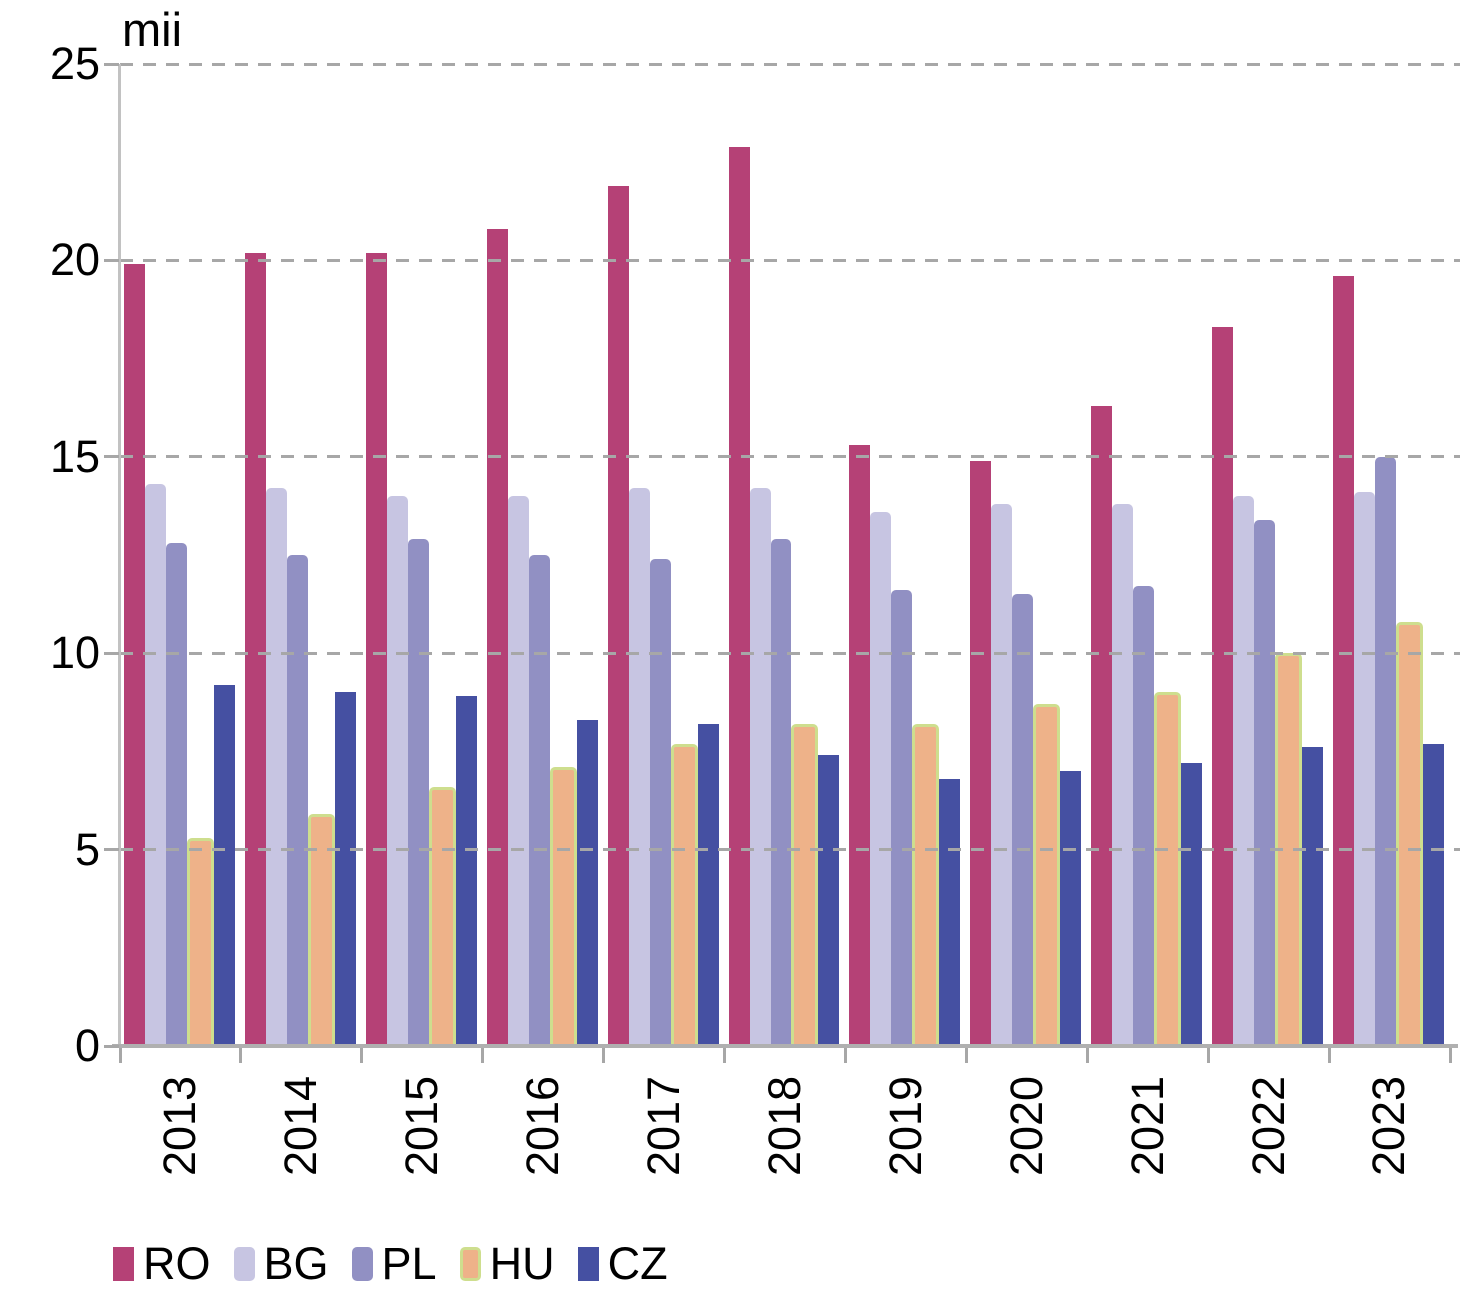 The width and height of the screenshot is (1463, 1312). I want to click on legend-swatch-cz, so click(588, 1264).